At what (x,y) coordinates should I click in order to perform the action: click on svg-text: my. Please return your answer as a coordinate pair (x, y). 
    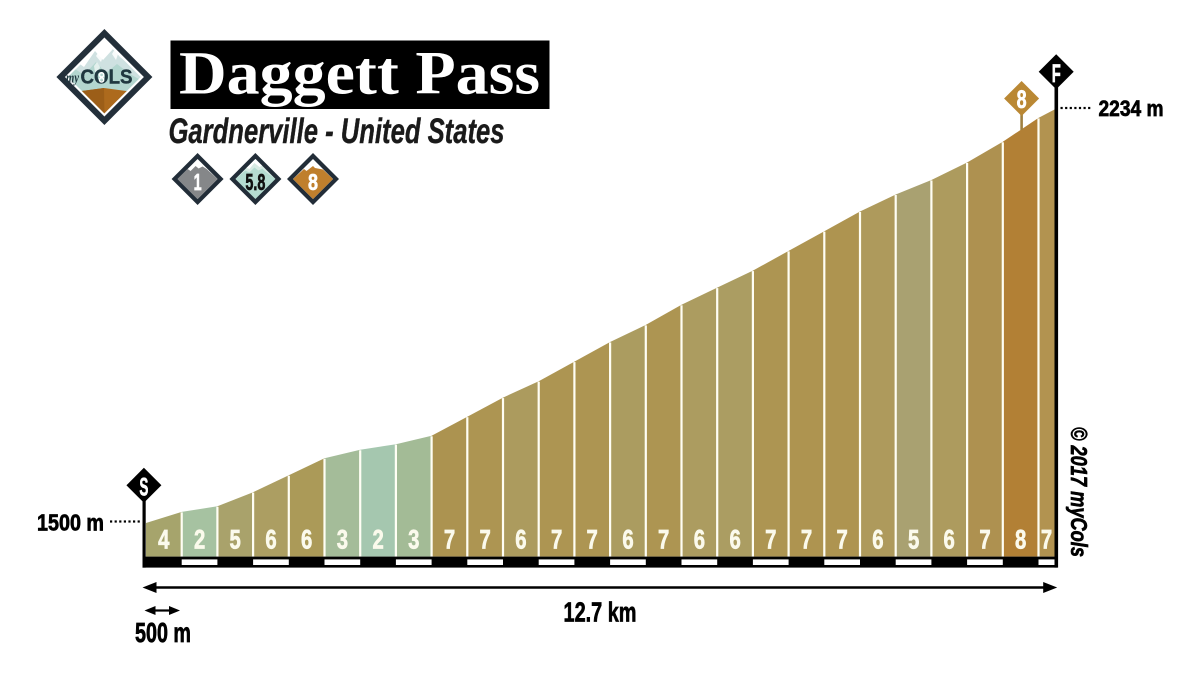
    Looking at the image, I should click on (72, 79).